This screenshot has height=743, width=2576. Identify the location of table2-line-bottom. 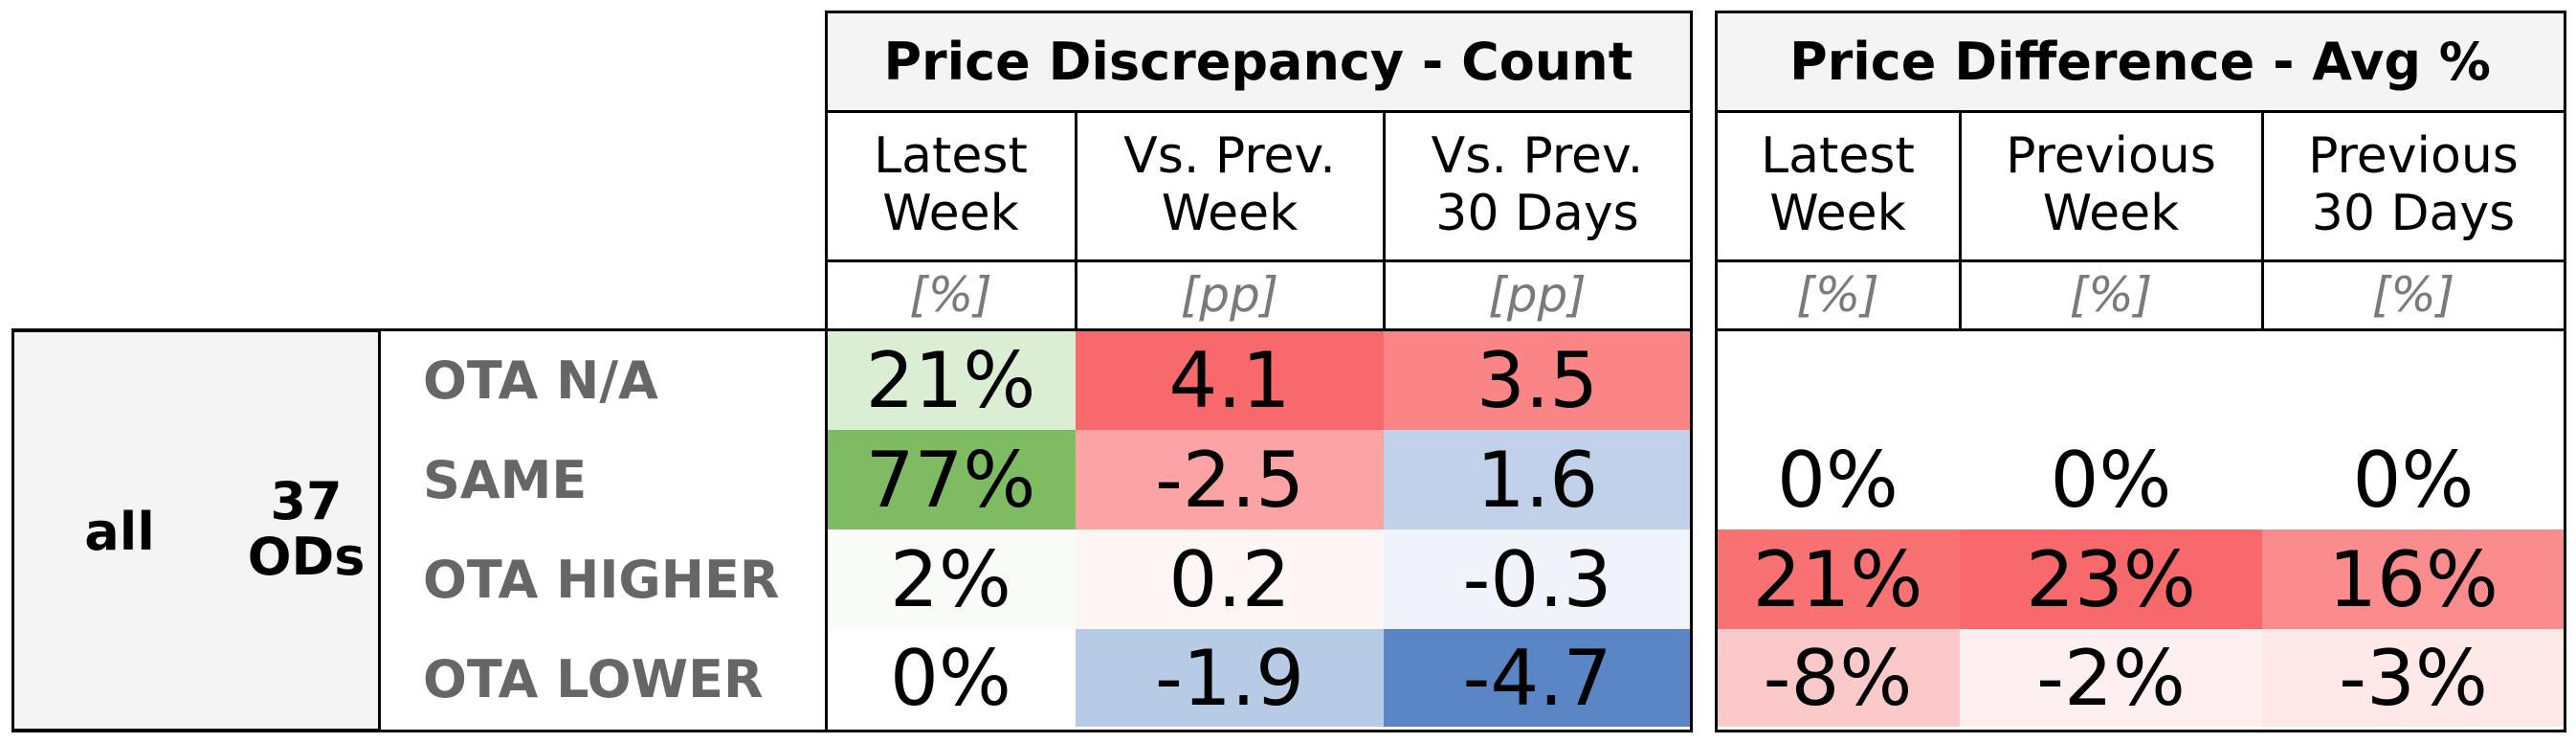
(2140, 731).